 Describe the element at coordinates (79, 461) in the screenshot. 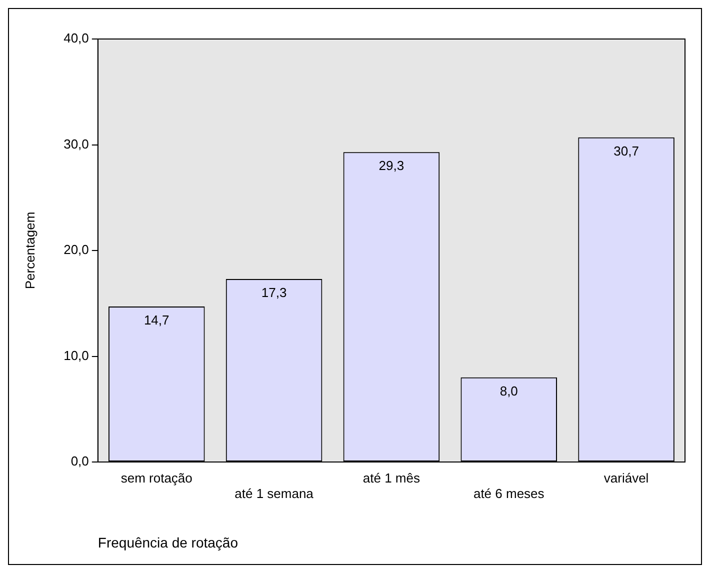

I see `y-tick-label: 0,0` at that location.